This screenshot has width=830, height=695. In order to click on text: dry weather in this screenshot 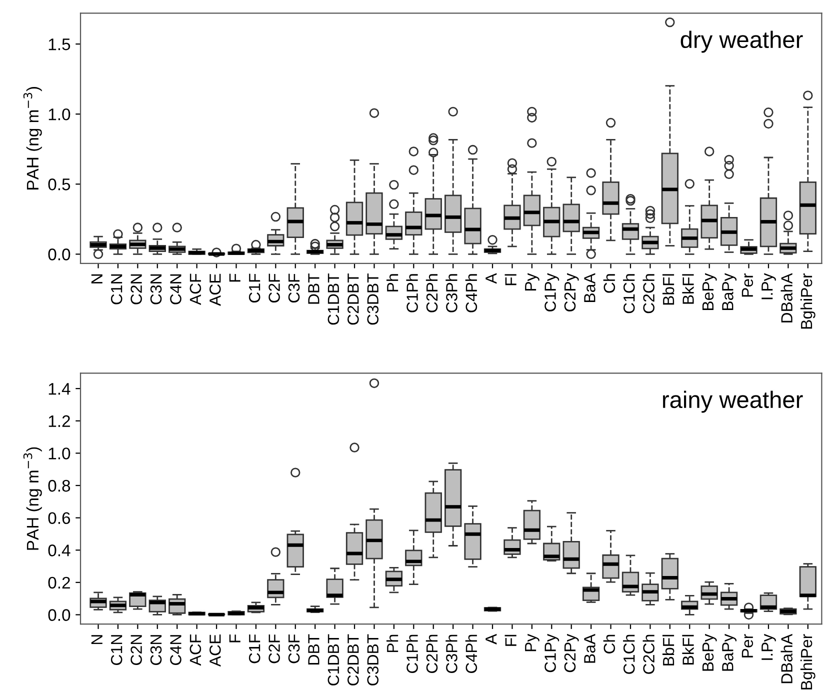, I will do `click(741, 41)`.